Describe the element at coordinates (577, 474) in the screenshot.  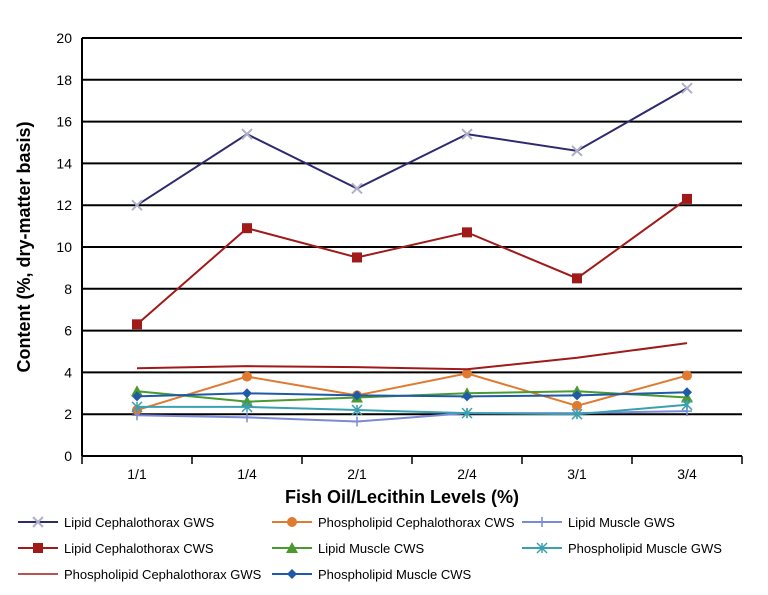
I see `x-tick-label: 3/1` at that location.